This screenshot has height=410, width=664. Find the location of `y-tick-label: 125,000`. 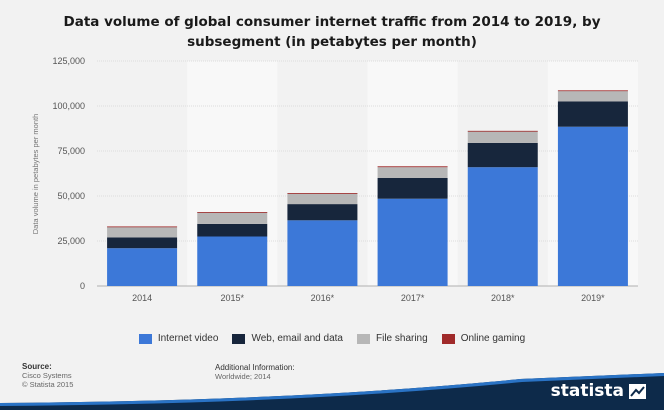

y-tick-label: 125,000 is located at coordinates (68, 61).